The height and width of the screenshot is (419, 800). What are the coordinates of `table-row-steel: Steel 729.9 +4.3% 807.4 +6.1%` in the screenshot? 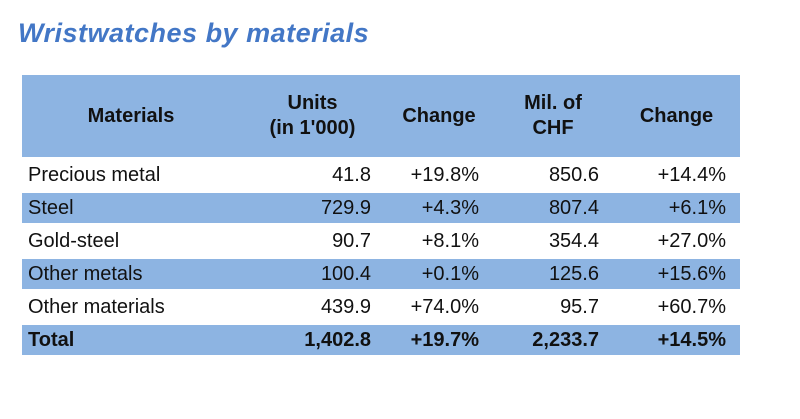 It's located at (381, 206).